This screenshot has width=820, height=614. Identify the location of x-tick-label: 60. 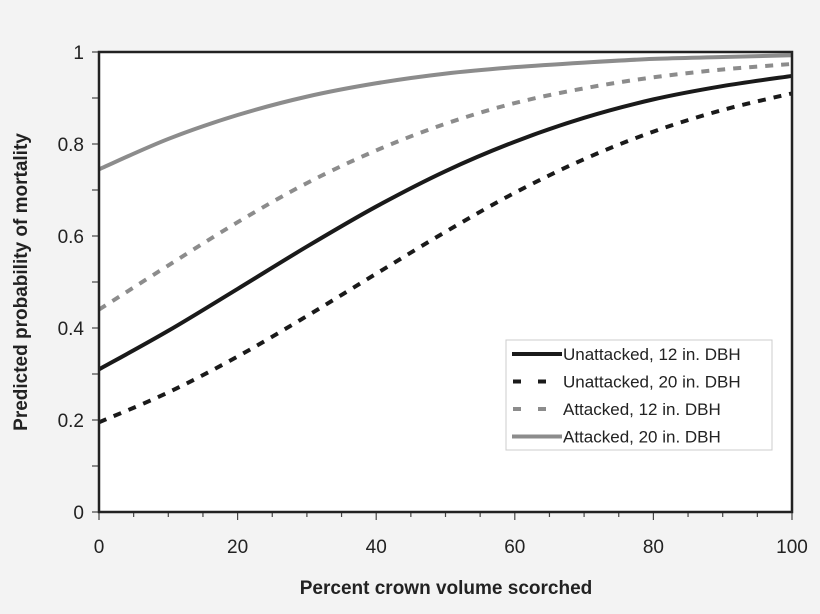
(514, 547).